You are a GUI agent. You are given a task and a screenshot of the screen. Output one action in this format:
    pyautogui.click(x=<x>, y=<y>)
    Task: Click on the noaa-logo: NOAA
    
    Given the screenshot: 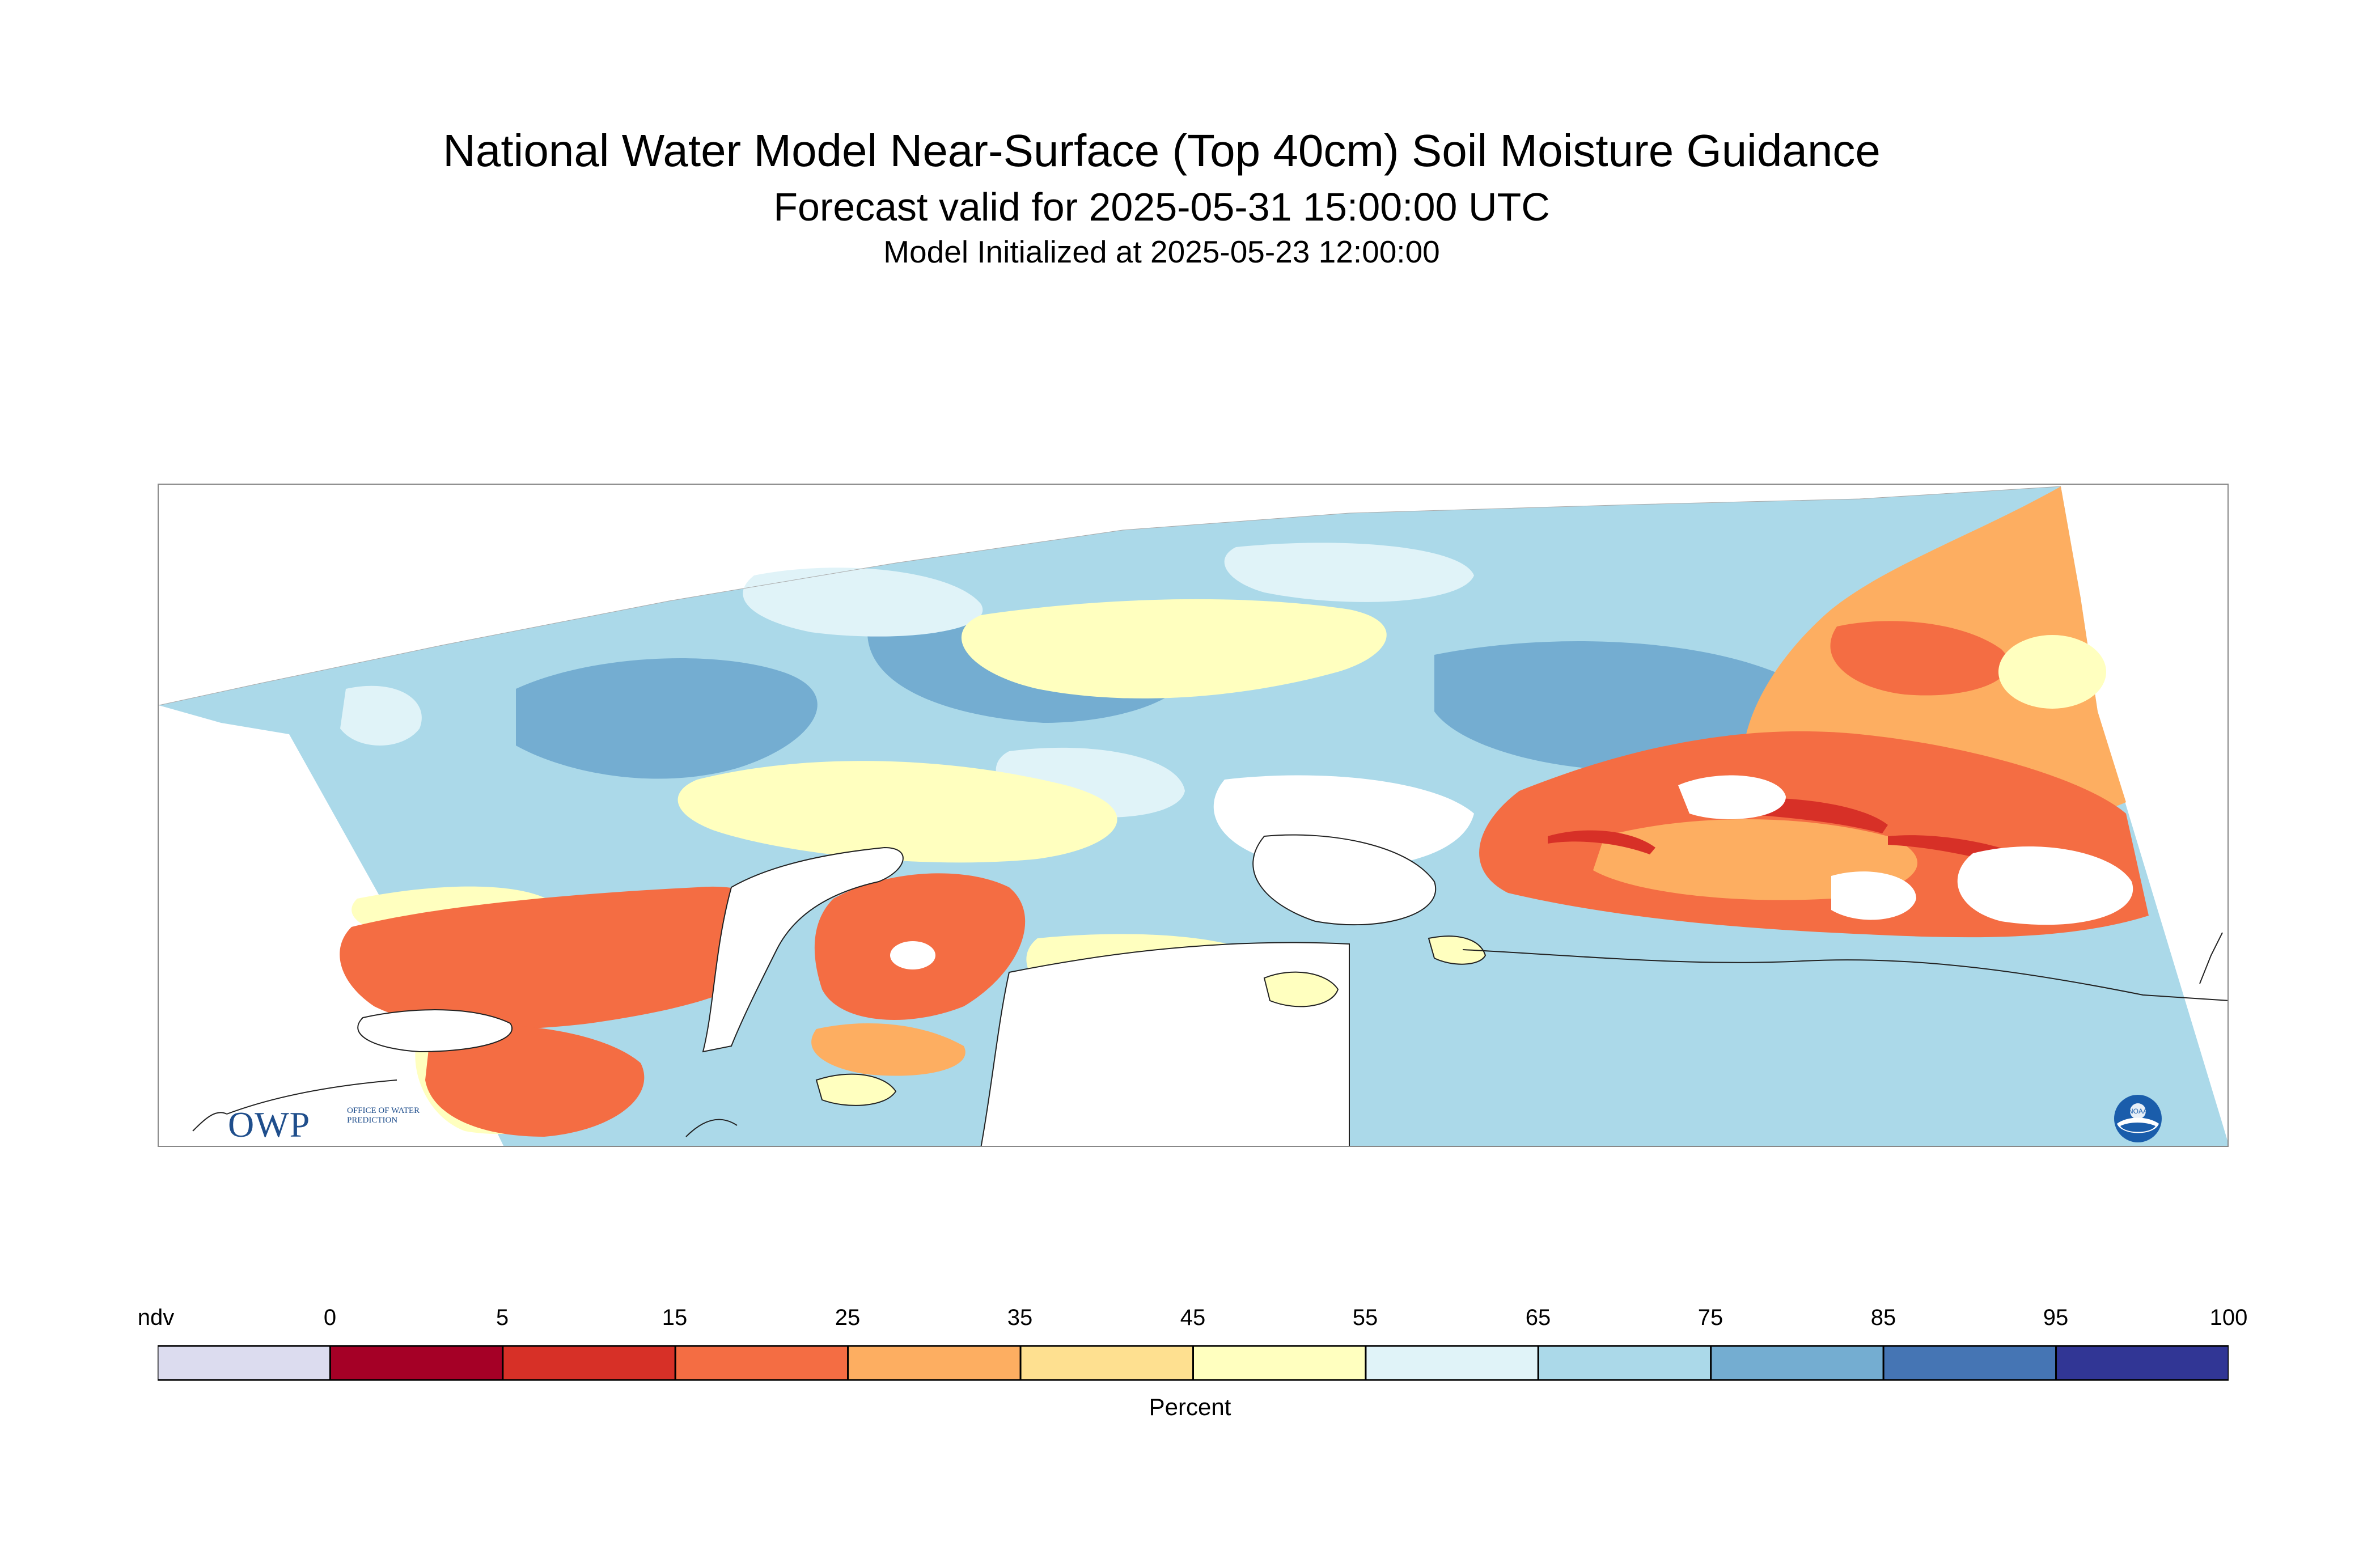 What is the action you would take?
    pyautogui.click(x=2138, y=1119)
    